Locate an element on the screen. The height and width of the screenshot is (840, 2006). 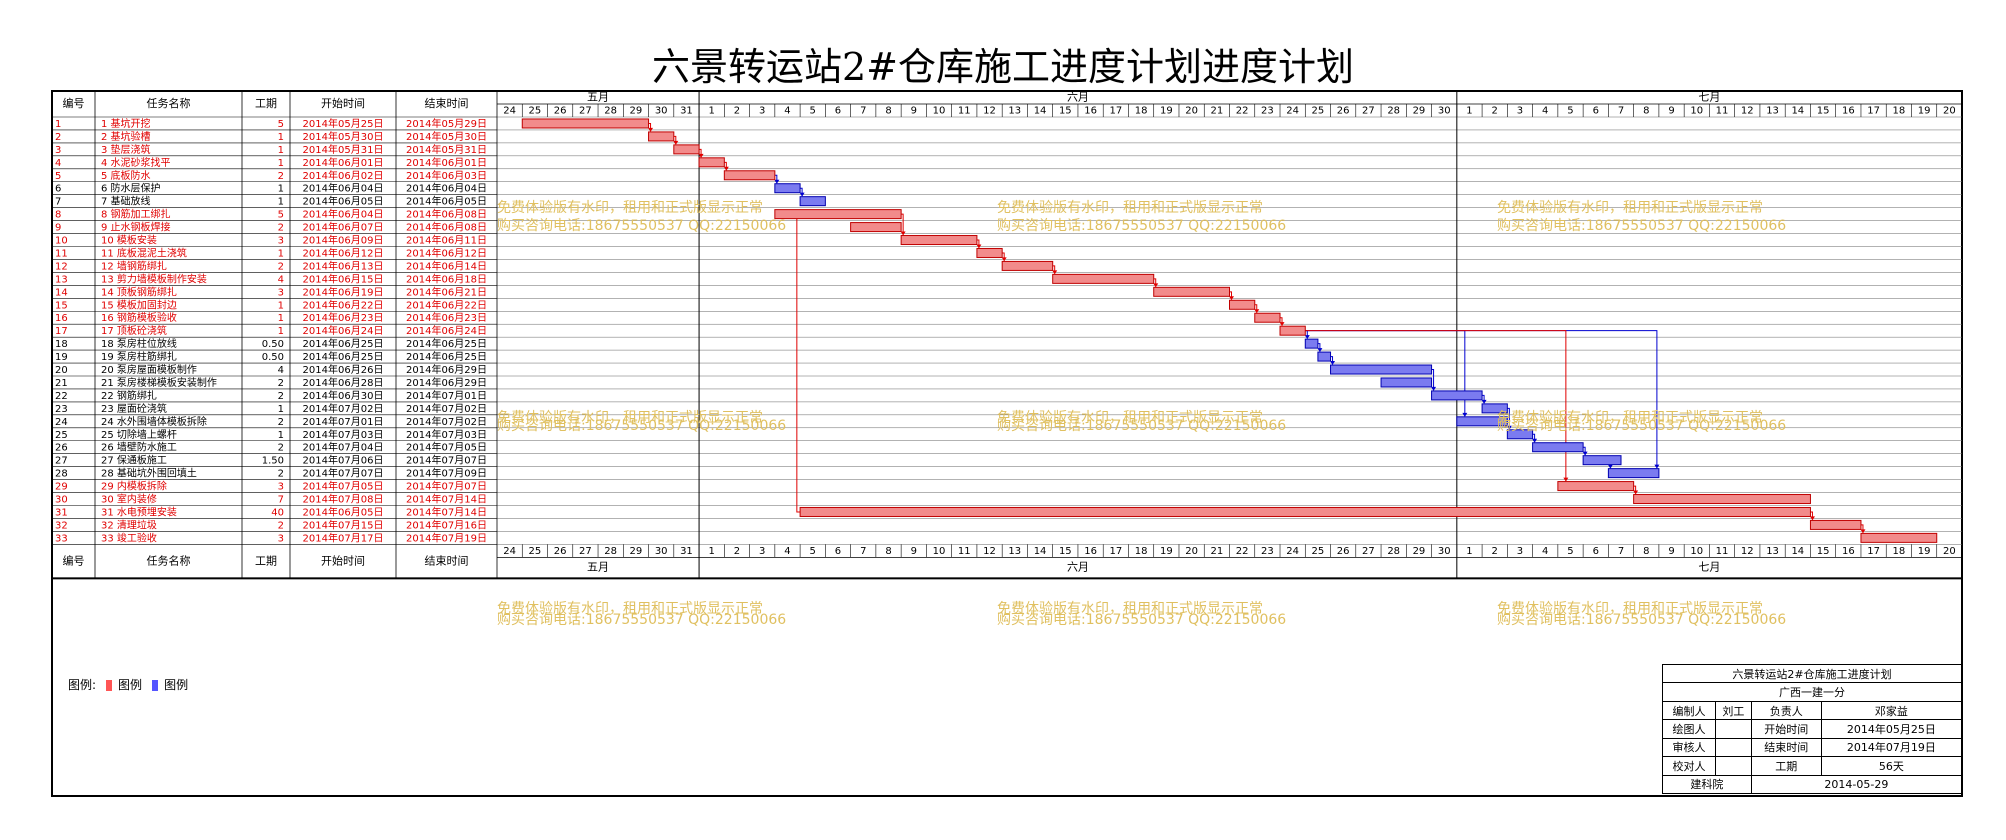
day-label: 31 is located at coordinates (686, 111).